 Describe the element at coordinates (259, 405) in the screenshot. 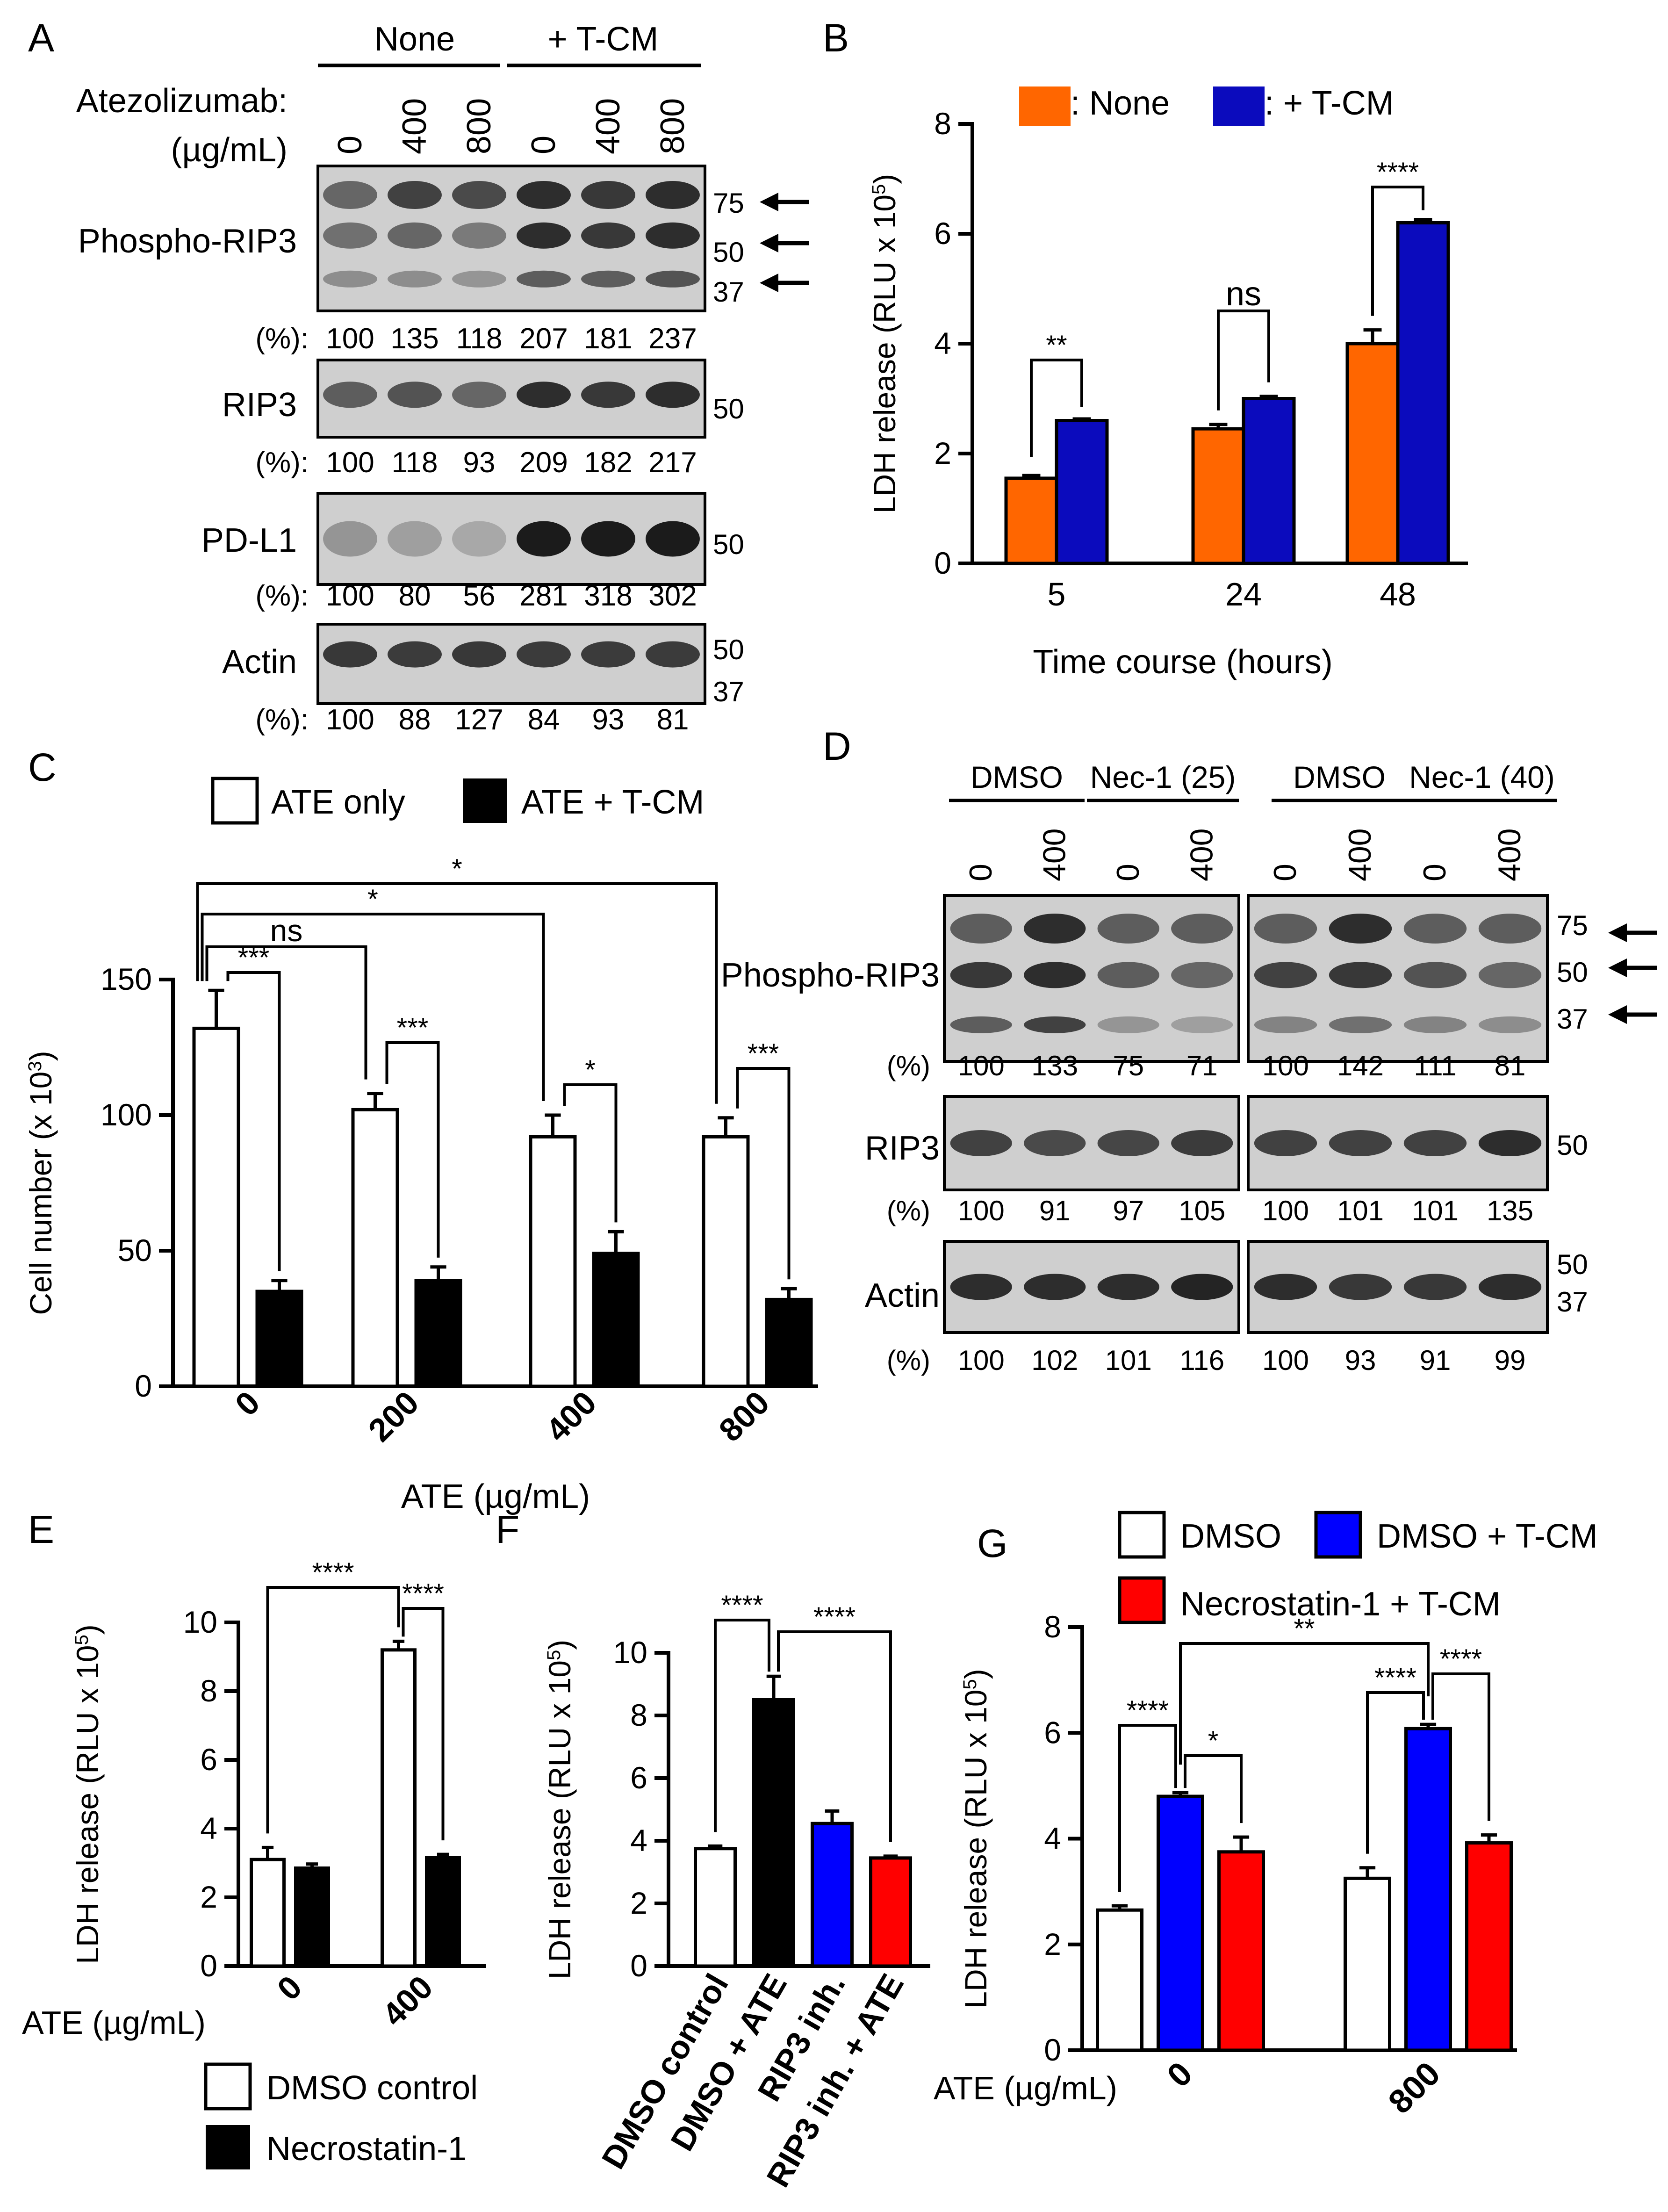

I see `blot-row-label-A: RIP3` at that location.